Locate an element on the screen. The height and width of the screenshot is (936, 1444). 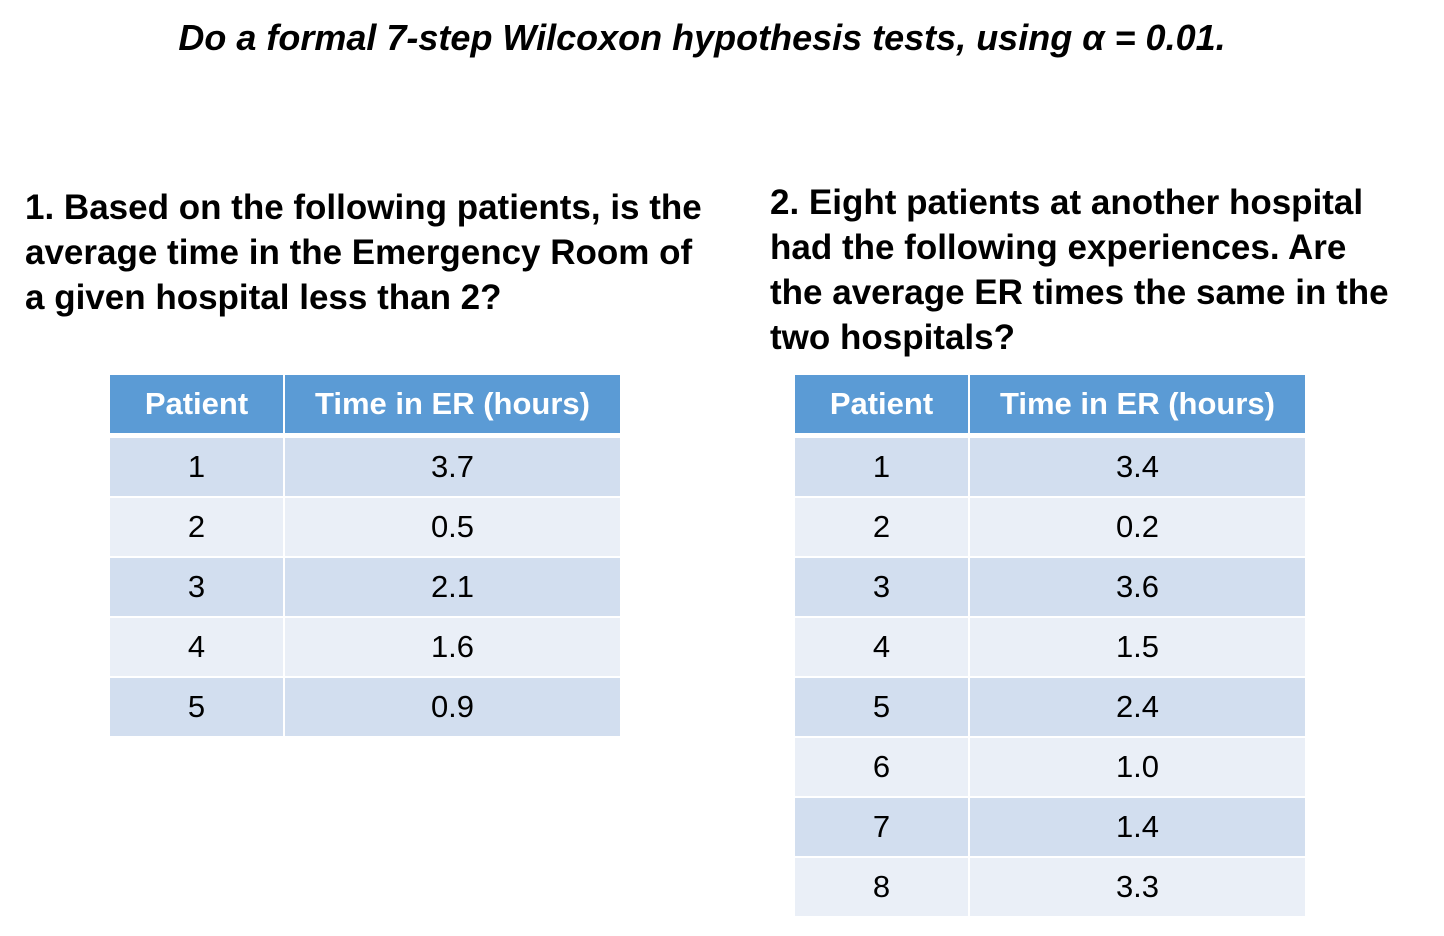
question-1-line: average time in the Emergency Room of is located at coordinates (359, 252).